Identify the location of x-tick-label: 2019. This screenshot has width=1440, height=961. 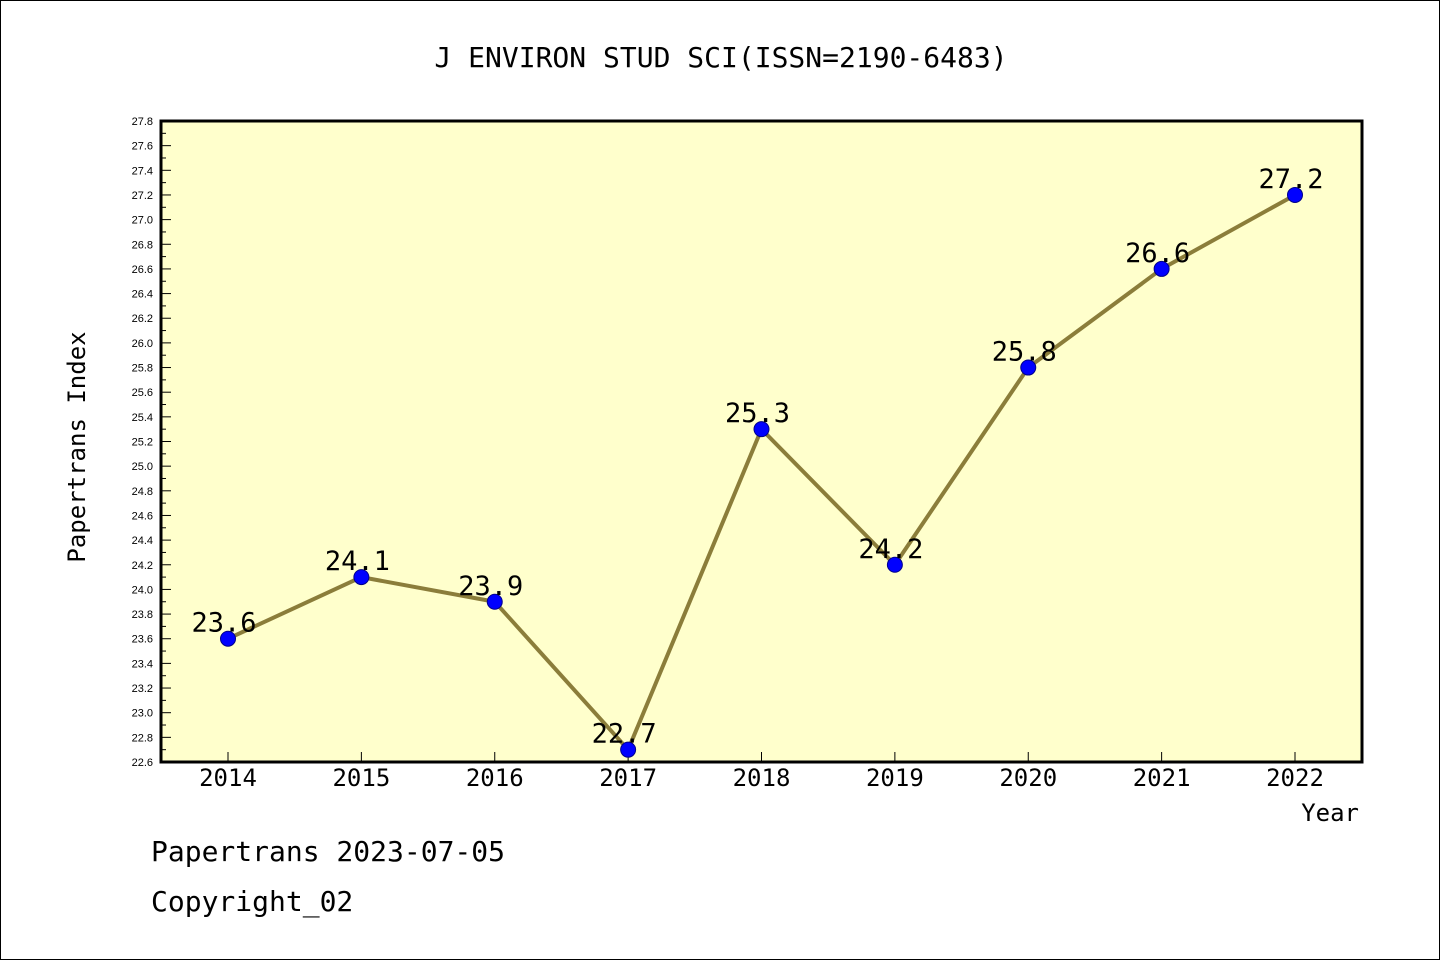
(895, 778).